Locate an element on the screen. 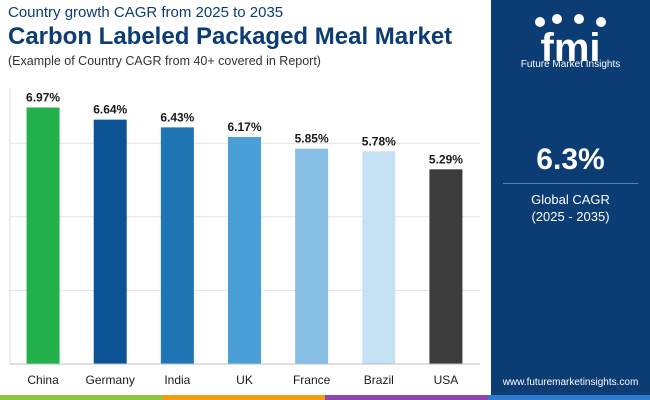 Image resolution: width=650 pixels, height=400 pixels. x-tick-label: Brazil is located at coordinates (379, 380).